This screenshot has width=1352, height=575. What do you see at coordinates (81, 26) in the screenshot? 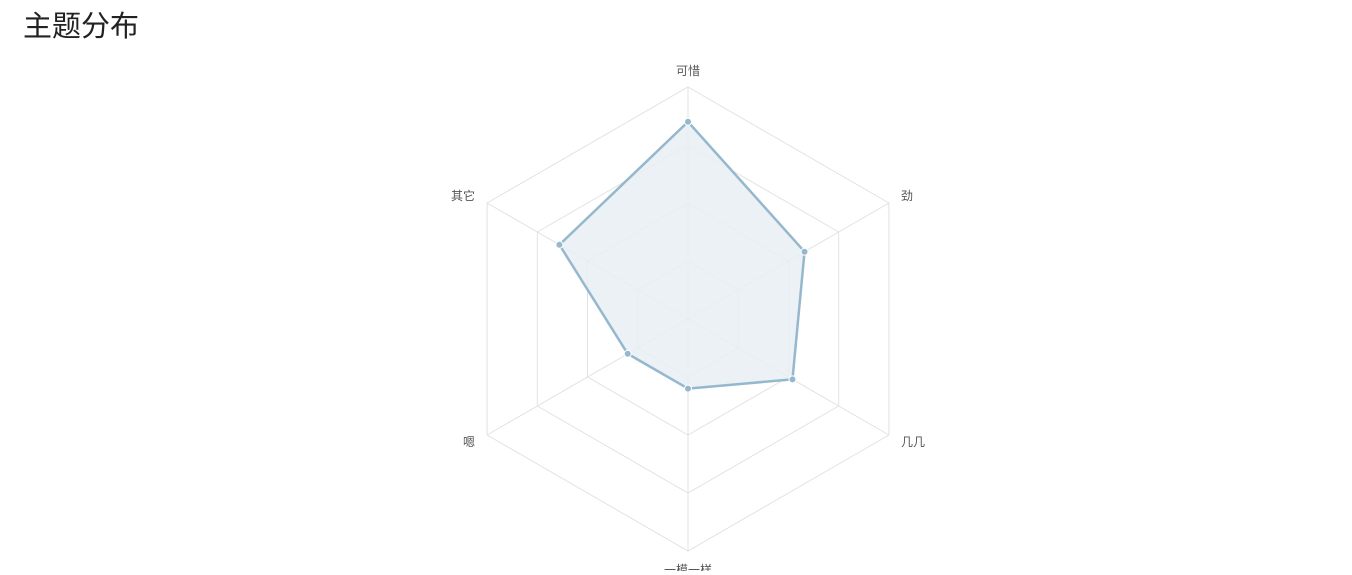
I see `page-title: 主题分布` at bounding box center [81, 26].